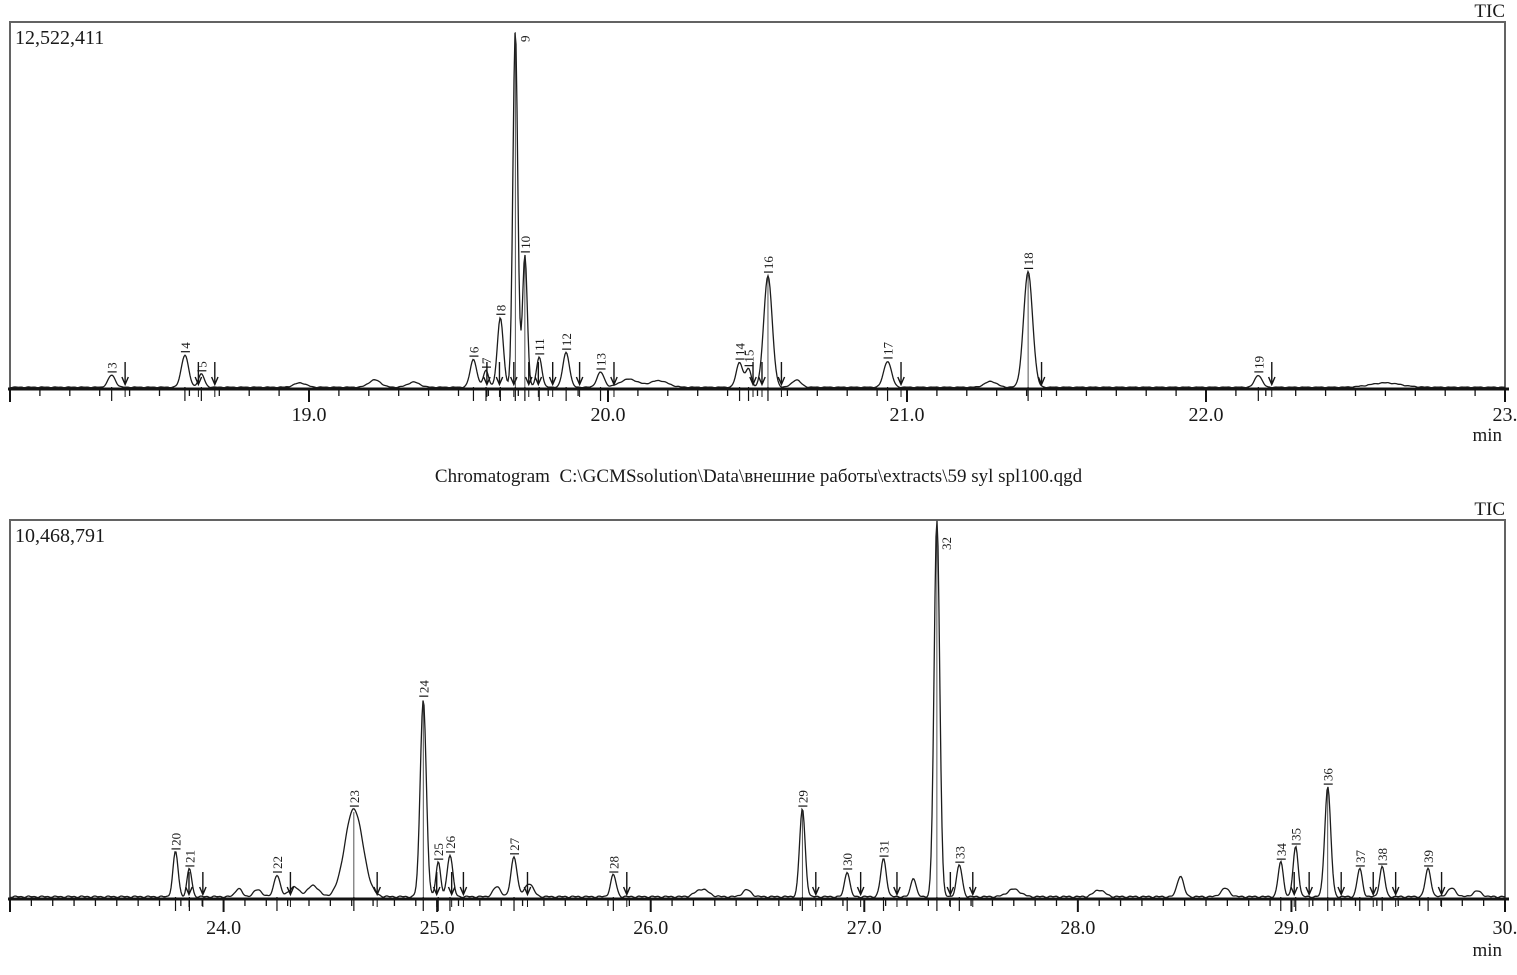 The height and width of the screenshot is (975, 1517). What do you see at coordinates (176, 839) in the screenshot?
I see `peak-number-label: 20` at bounding box center [176, 839].